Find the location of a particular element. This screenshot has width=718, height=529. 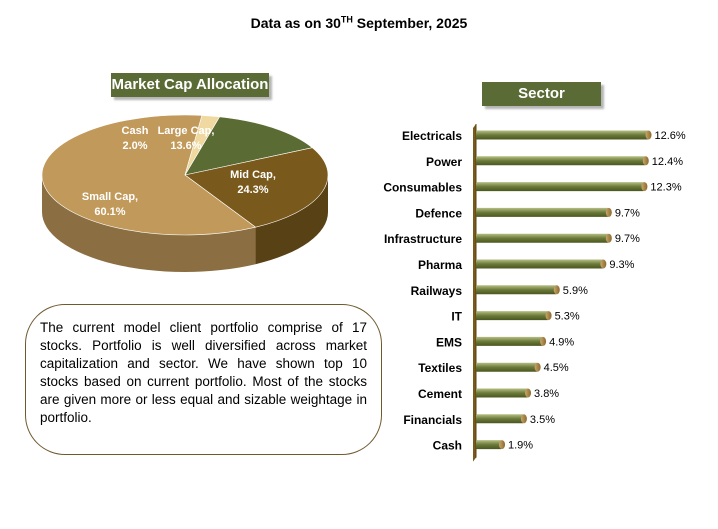

pie-label-3: Cash is located at coordinates (135, 131).